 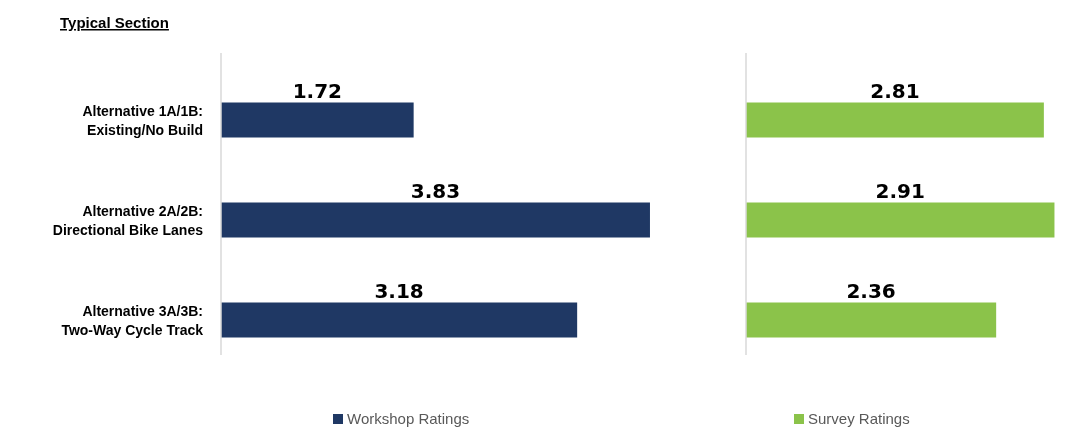 What do you see at coordinates (399, 290) in the screenshot?
I see `data-label: 3.18` at bounding box center [399, 290].